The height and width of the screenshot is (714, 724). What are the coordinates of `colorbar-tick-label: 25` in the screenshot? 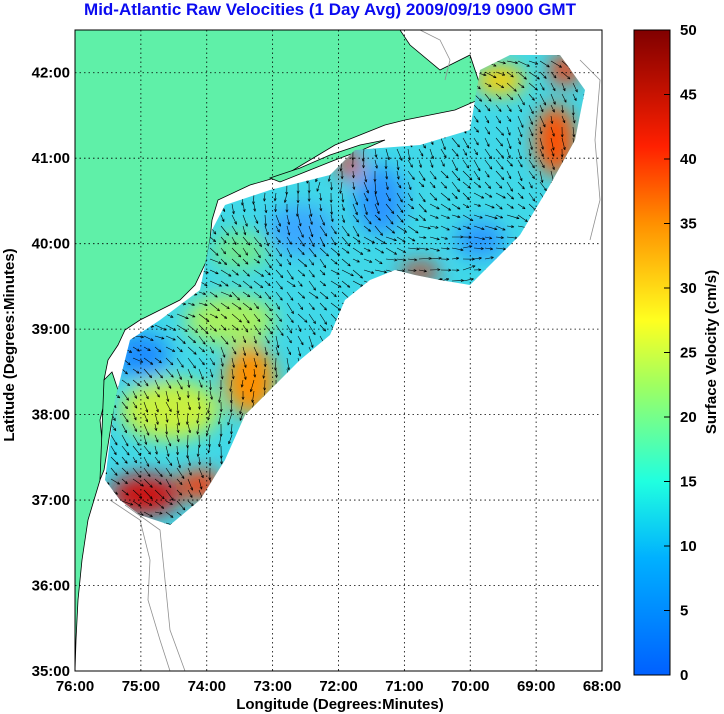 It's located at (688, 353).